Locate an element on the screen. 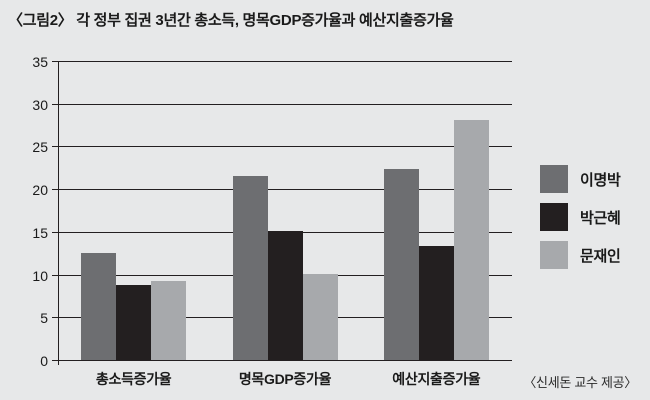 This screenshot has height=400, width=650. legend-item-이명박: 이명박 is located at coordinates (580, 179).